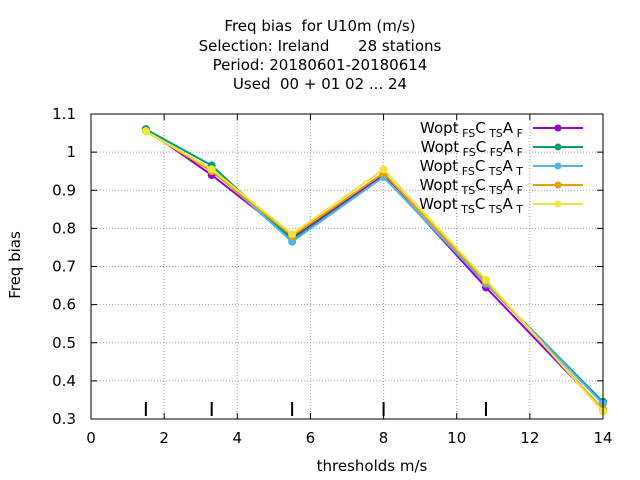 The width and height of the screenshot is (640, 480). What do you see at coordinates (64, 190) in the screenshot?
I see `y-tick-label: 0.9` at bounding box center [64, 190].